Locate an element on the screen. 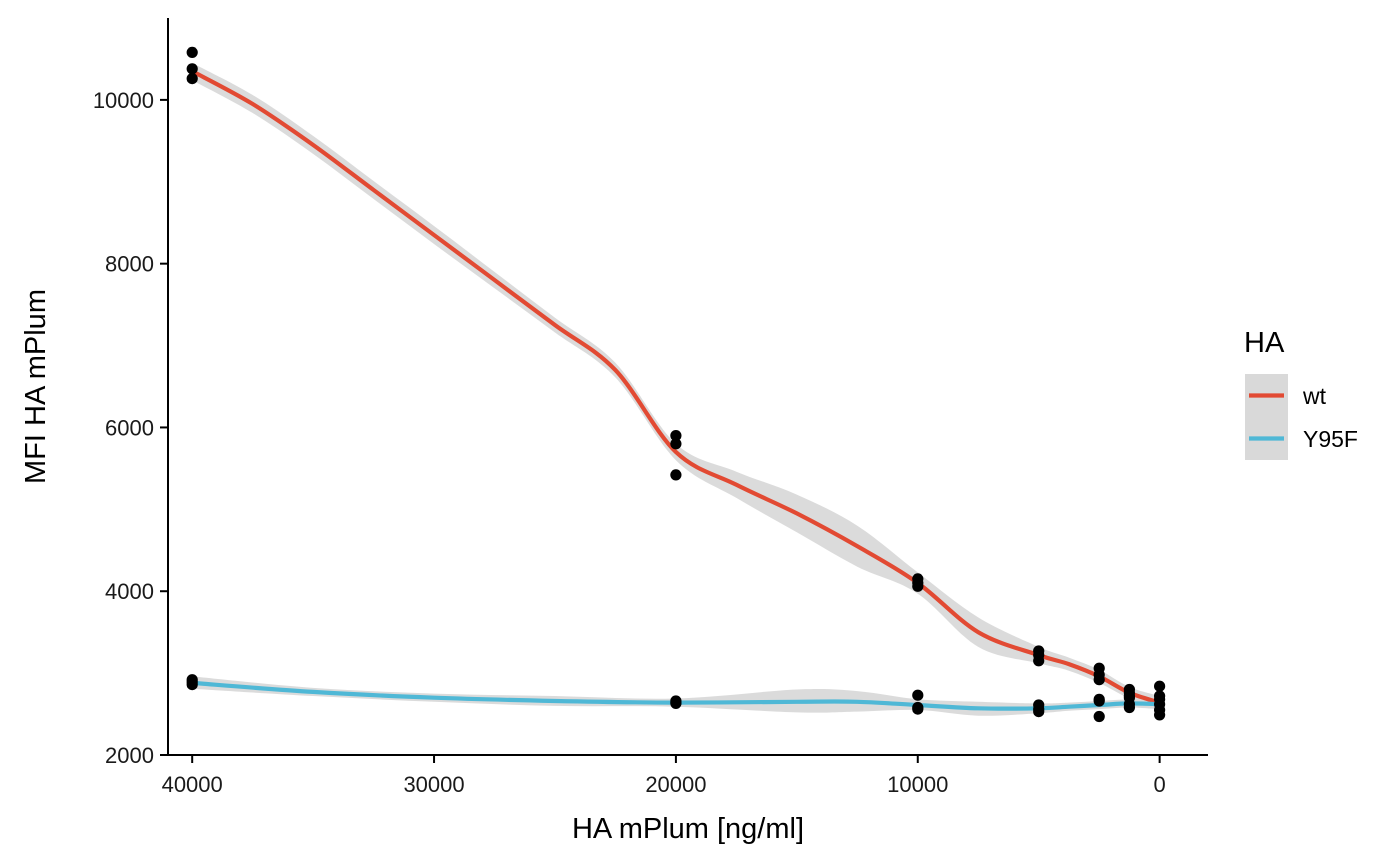  x-tick-label: 10000 is located at coordinates (917, 784).